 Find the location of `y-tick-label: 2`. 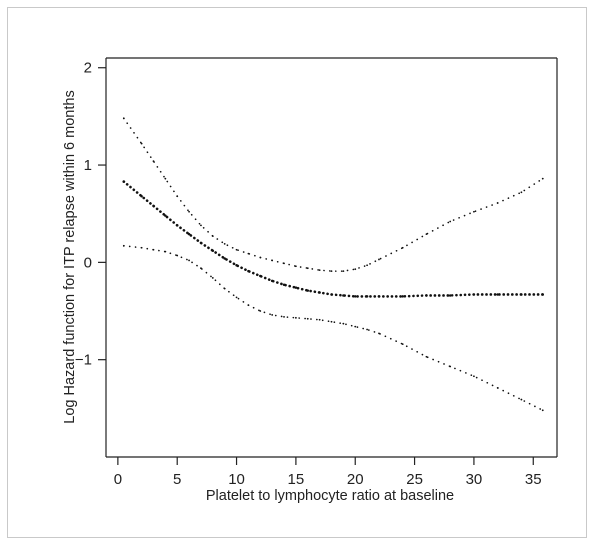

y-tick-label: 2 is located at coordinates (88, 68).